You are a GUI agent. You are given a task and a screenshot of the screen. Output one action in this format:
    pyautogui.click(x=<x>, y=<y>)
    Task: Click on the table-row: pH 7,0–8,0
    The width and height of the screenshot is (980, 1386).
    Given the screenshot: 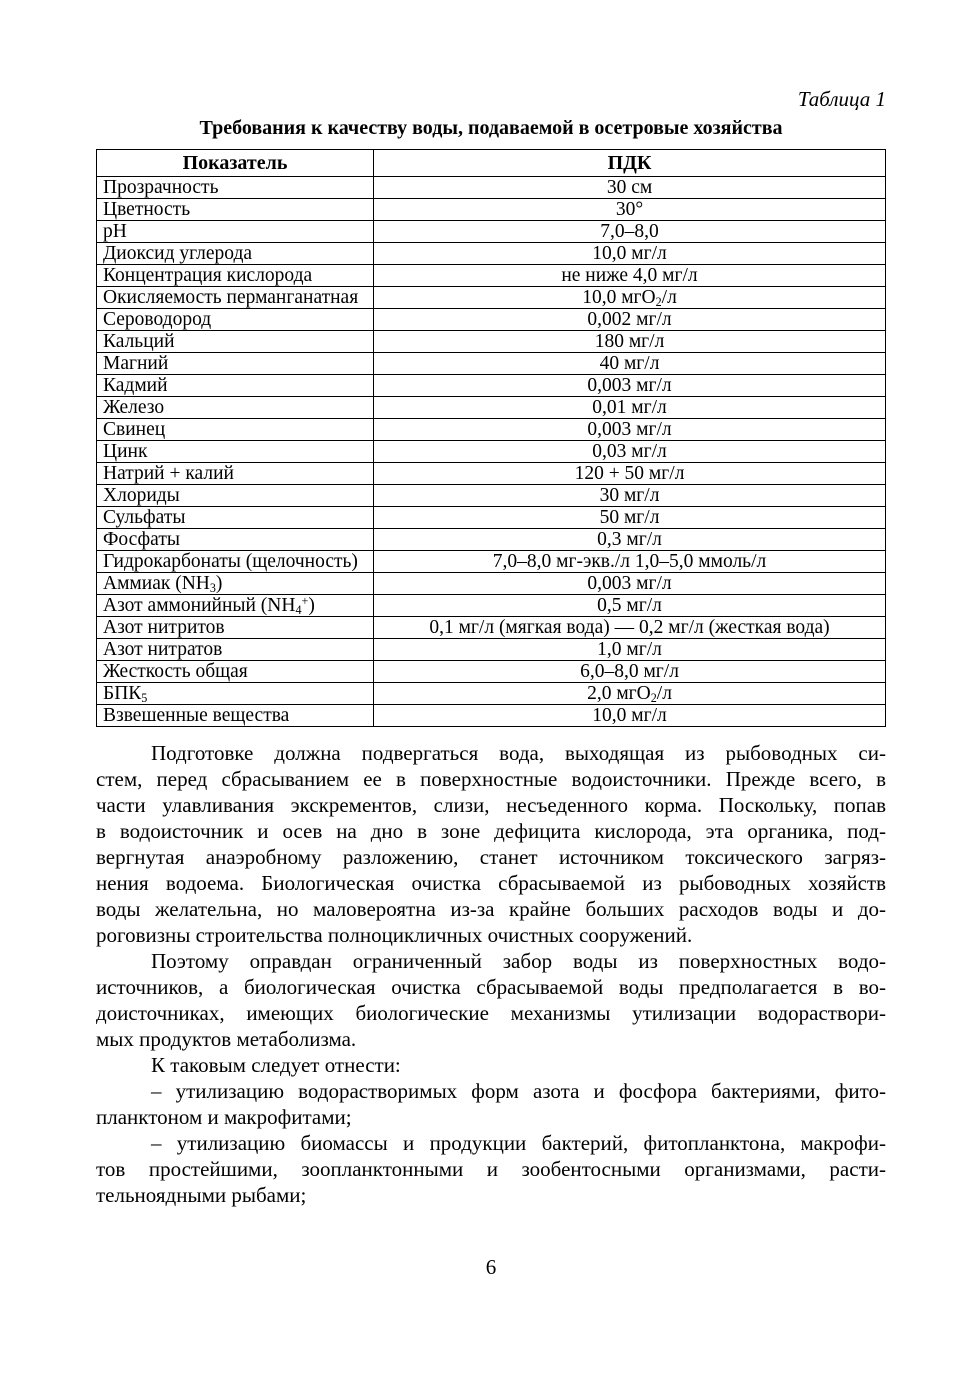 What is the action you would take?
    pyautogui.click(x=491, y=231)
    